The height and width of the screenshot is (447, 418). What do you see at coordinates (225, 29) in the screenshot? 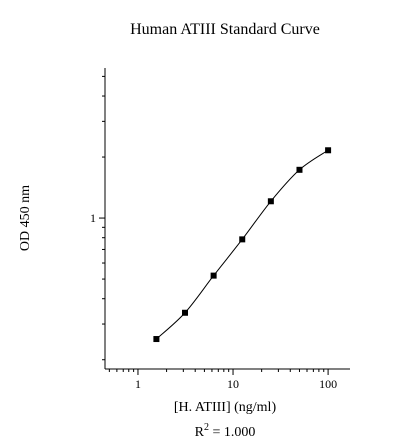
I see `chart-title: Human ATIII Standard Curve` at bounding box center [225, 29].